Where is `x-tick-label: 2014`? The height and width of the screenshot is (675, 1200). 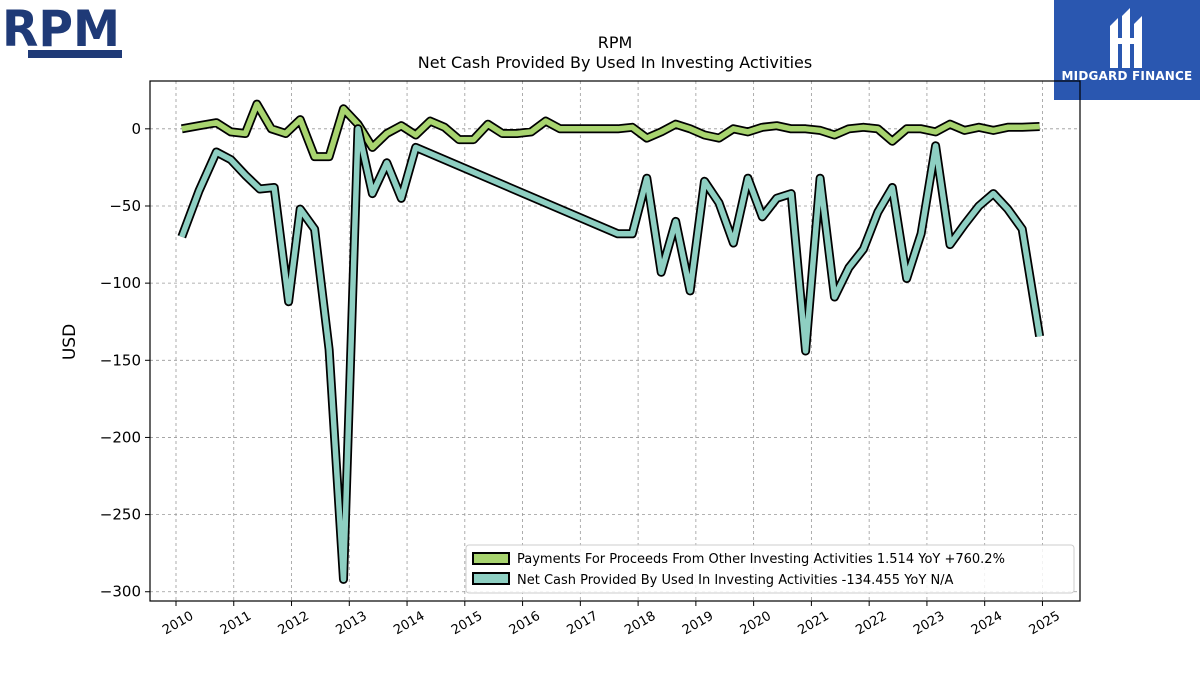
x-tick-label: 2014 is located at coordinates (409, 624).